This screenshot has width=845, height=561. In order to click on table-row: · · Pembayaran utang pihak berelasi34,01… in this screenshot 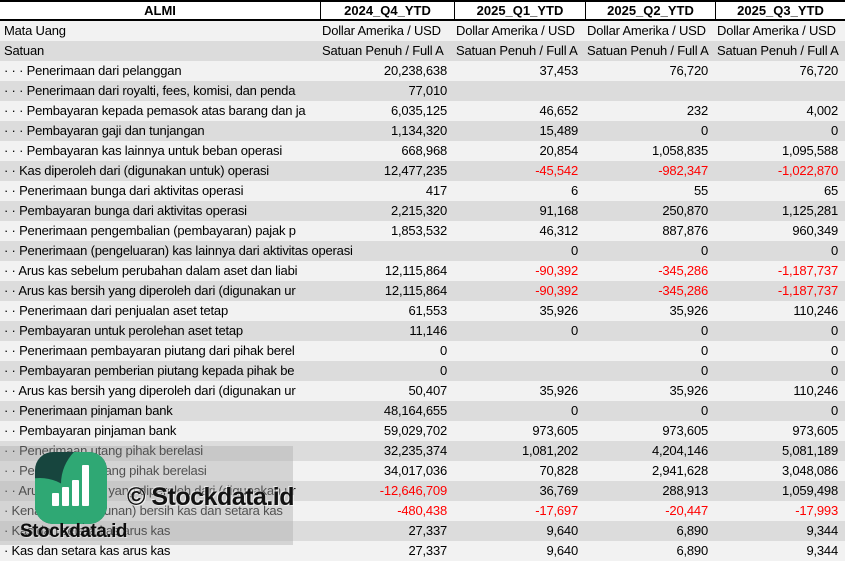, I will do `click(422, 471)`.